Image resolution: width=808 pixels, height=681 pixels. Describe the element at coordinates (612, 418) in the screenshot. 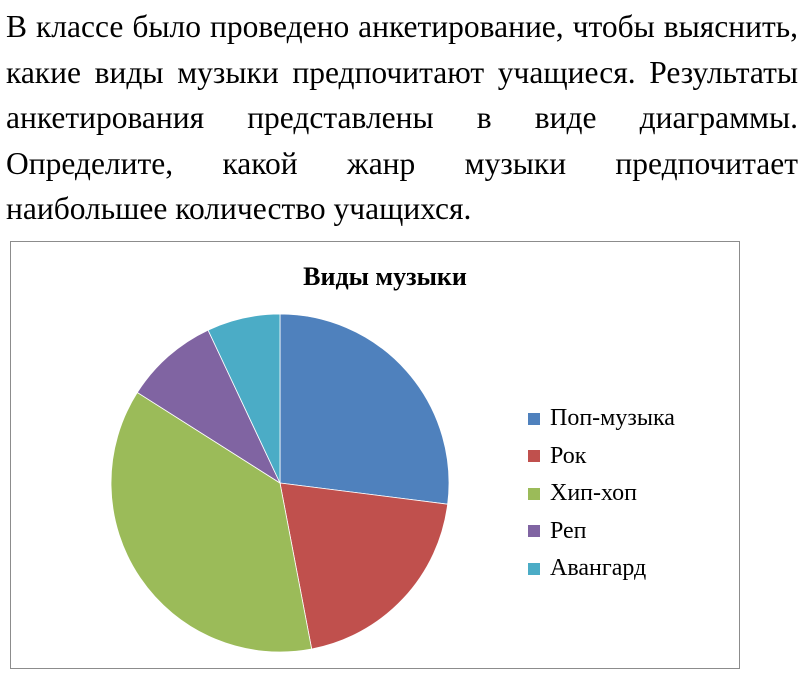

I see `legend-label: Поп-музыка` at that location.